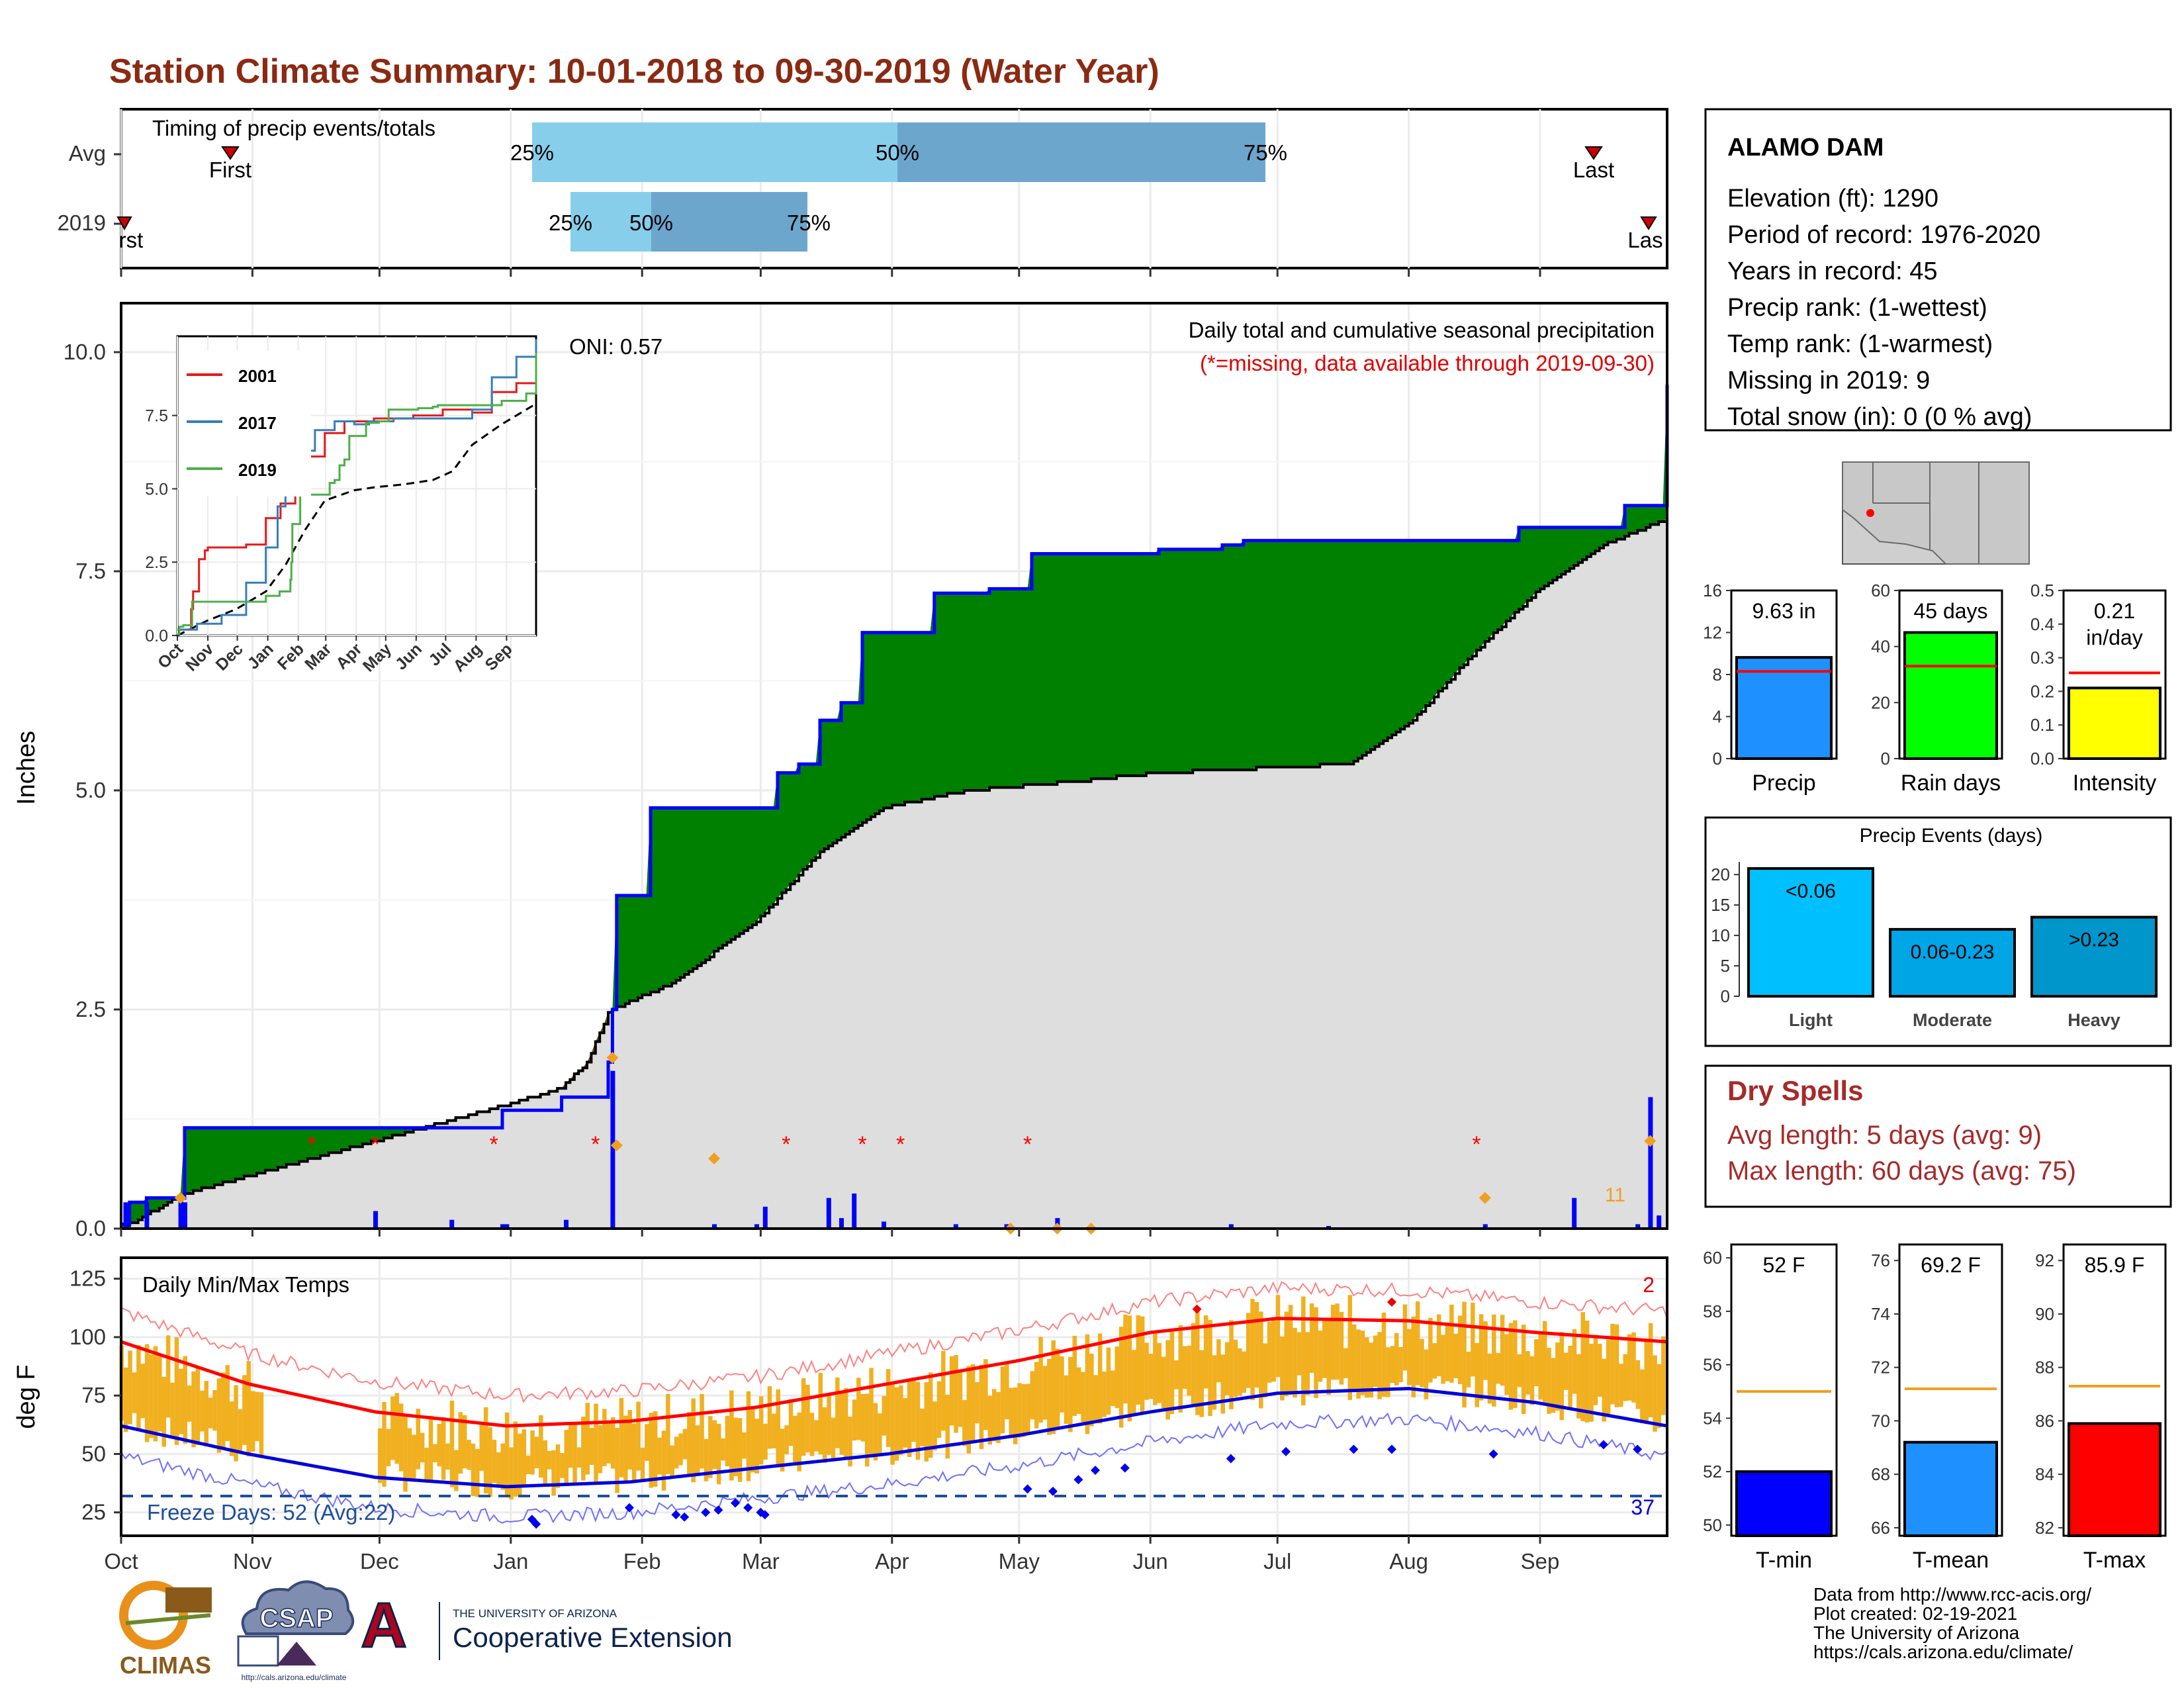 This screenshot has height=1688, width=2184. Describe the element at coordinates (295, 1631) in the screenshot. I see `csap-logo: CSAP http://cals.arizona.edu/climate` at that location.